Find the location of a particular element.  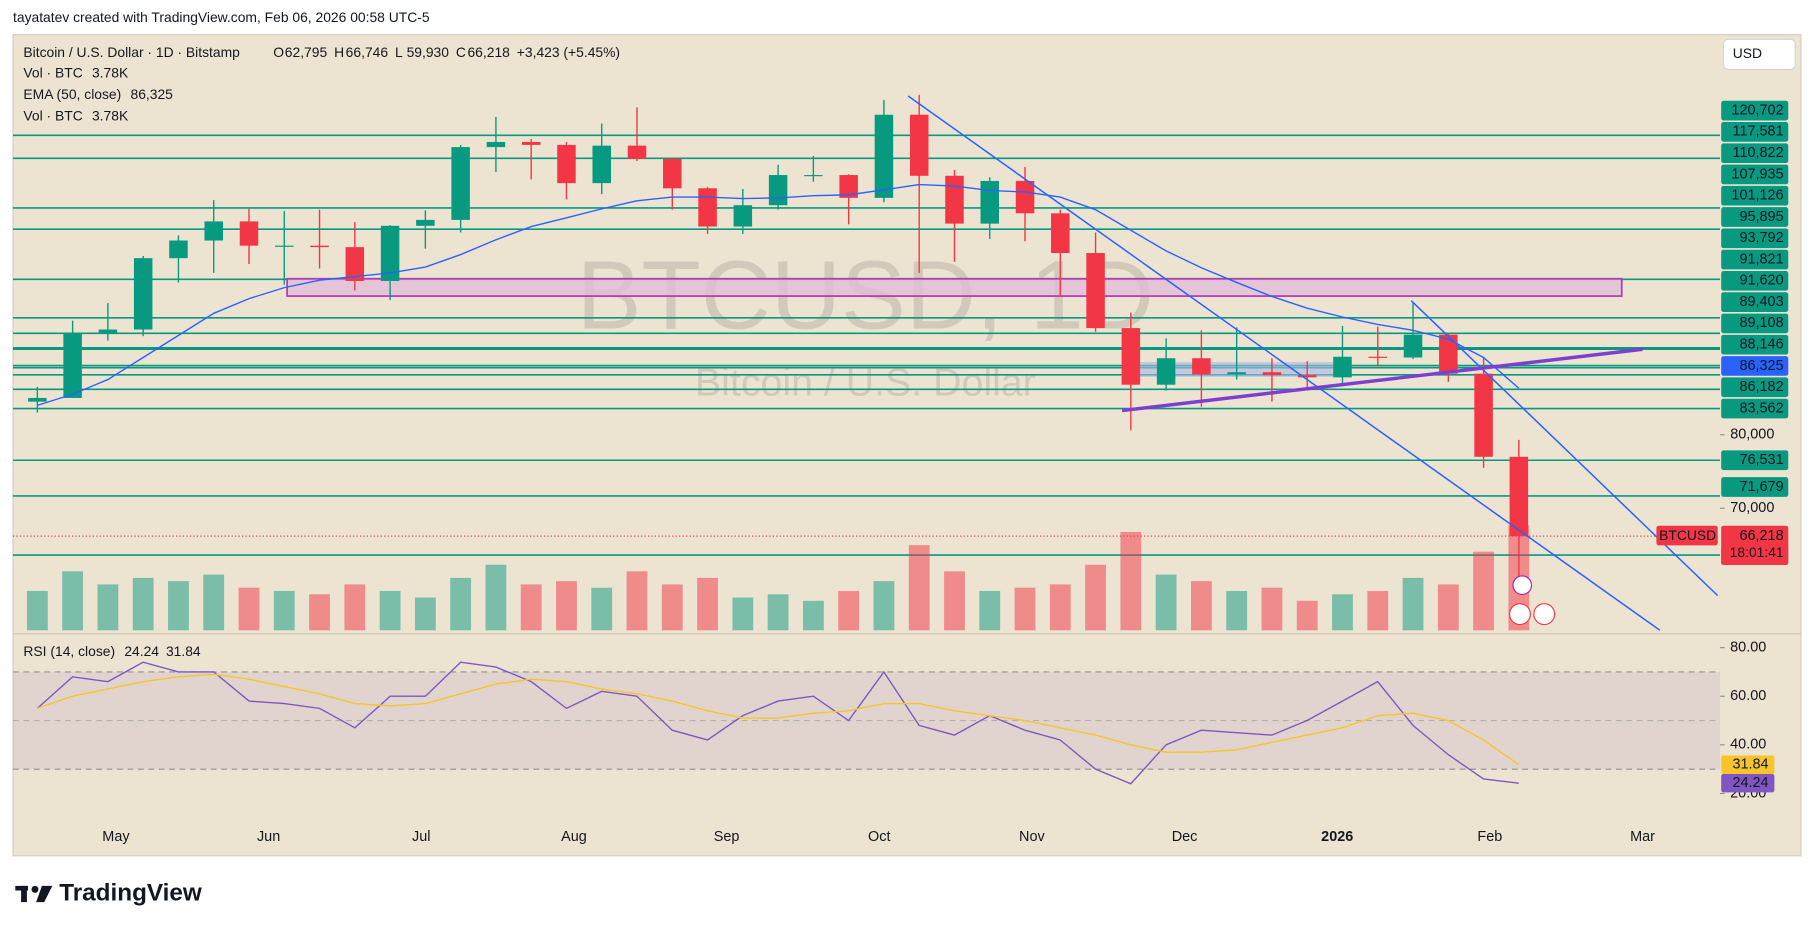

indicator-name: EMA (50, close) is located at coordinates (72, 94).